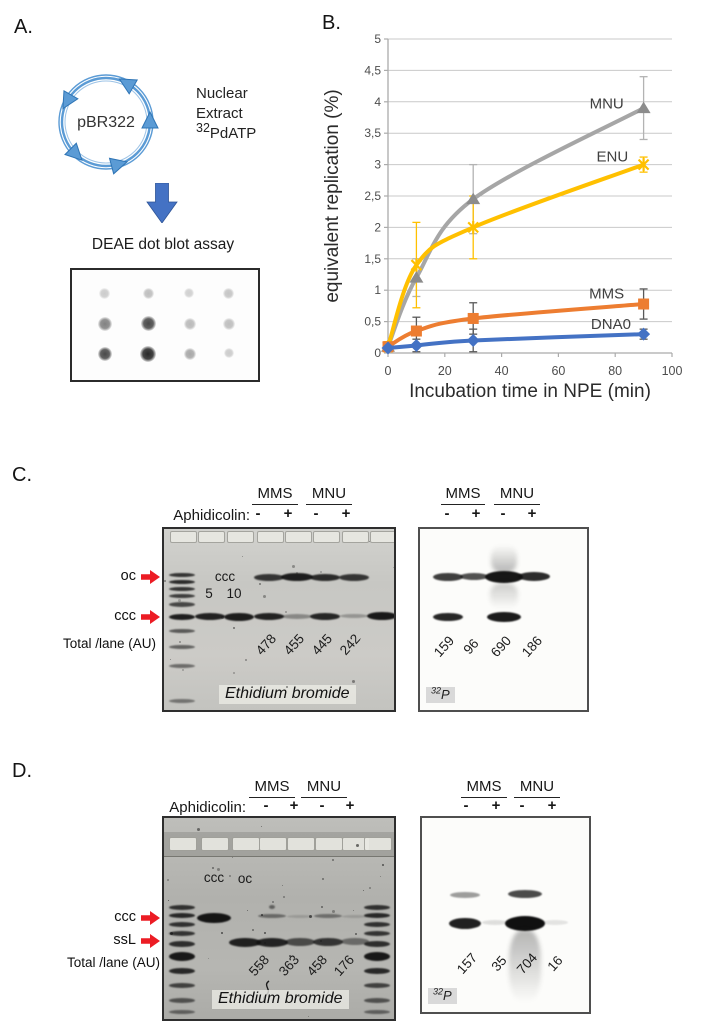 The image size is (707, 1029). What do you see at coordinates (272, 788) in the screenshot?
I see `treatment-group-mms: MMS` at bounding box center [272, 788].